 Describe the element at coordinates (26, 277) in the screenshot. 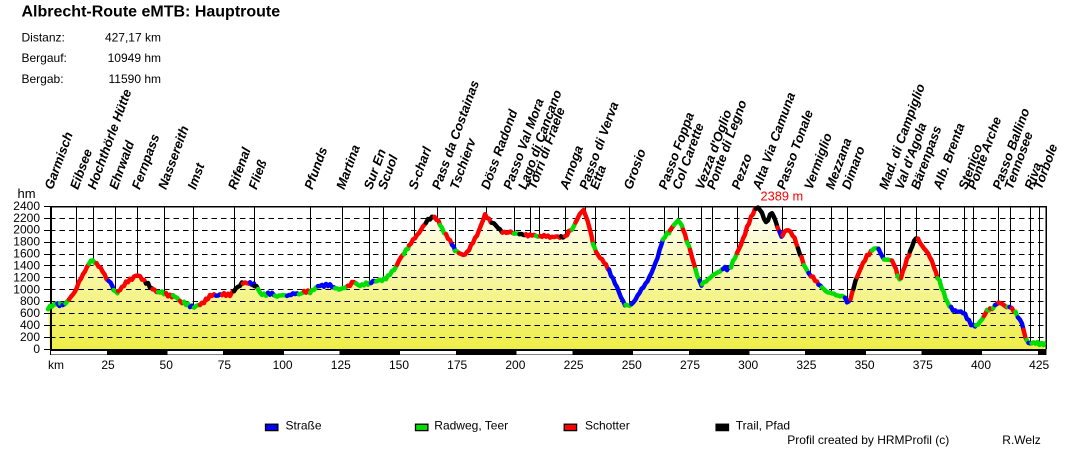

I see `svg-text: 1200` at that location.